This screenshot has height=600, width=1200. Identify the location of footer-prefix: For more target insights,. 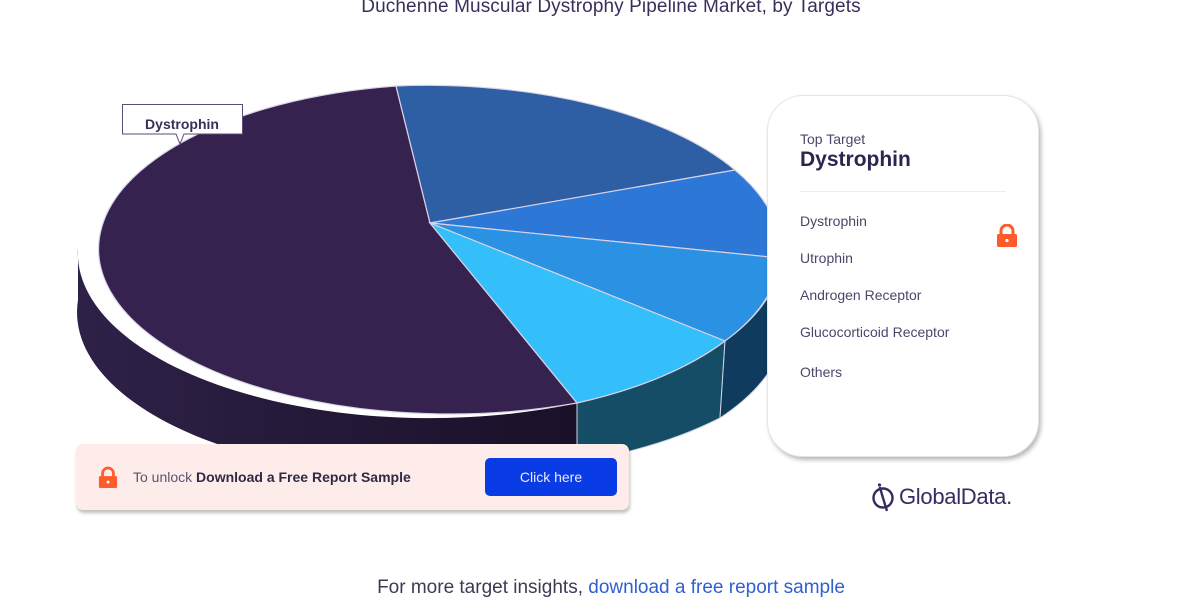
(483, 587).